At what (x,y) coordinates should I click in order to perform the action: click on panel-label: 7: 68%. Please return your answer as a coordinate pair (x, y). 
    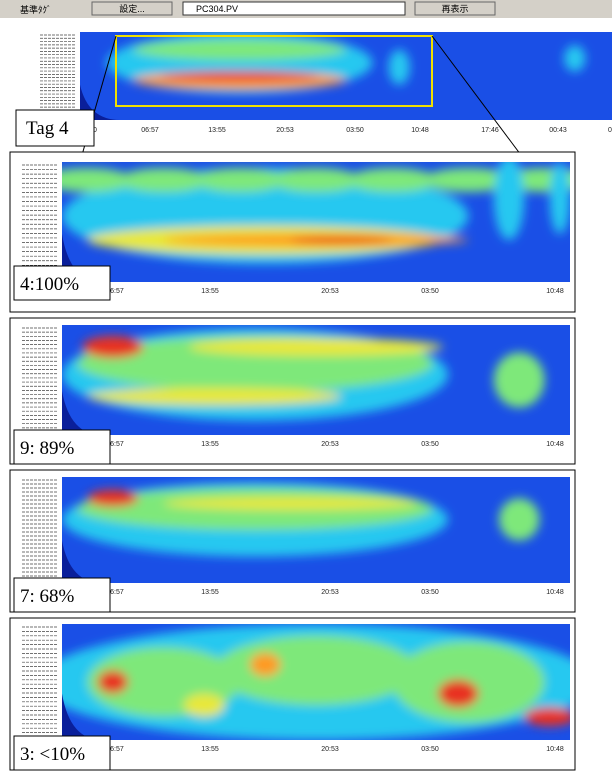
    Looking at the image, I should click on (47, 596).